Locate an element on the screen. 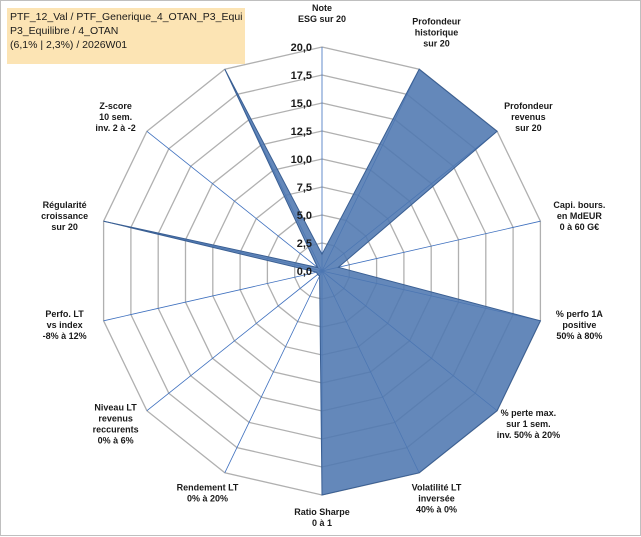 This screenshot has height=537, width=641. tick-label-4: 10,0 is located at coordinates (301, 160).